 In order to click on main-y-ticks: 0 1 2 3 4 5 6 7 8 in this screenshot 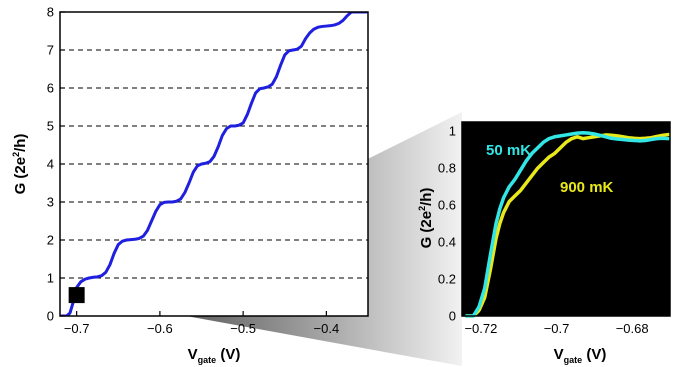, I will do `click(56, 164)`.